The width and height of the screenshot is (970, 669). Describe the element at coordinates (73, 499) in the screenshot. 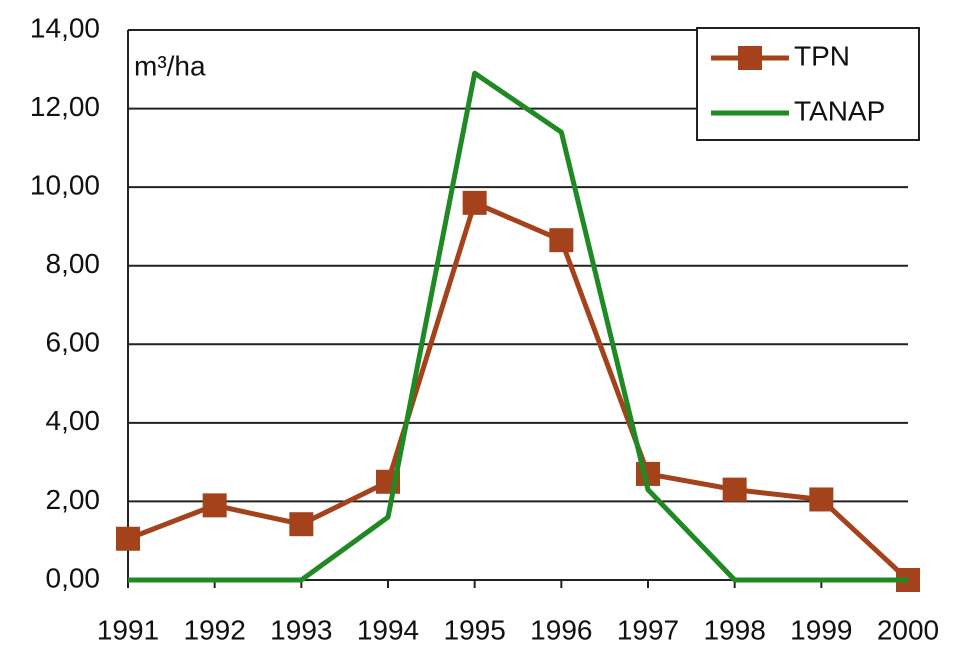

I see `y-tick-label: 2,00` at that location.